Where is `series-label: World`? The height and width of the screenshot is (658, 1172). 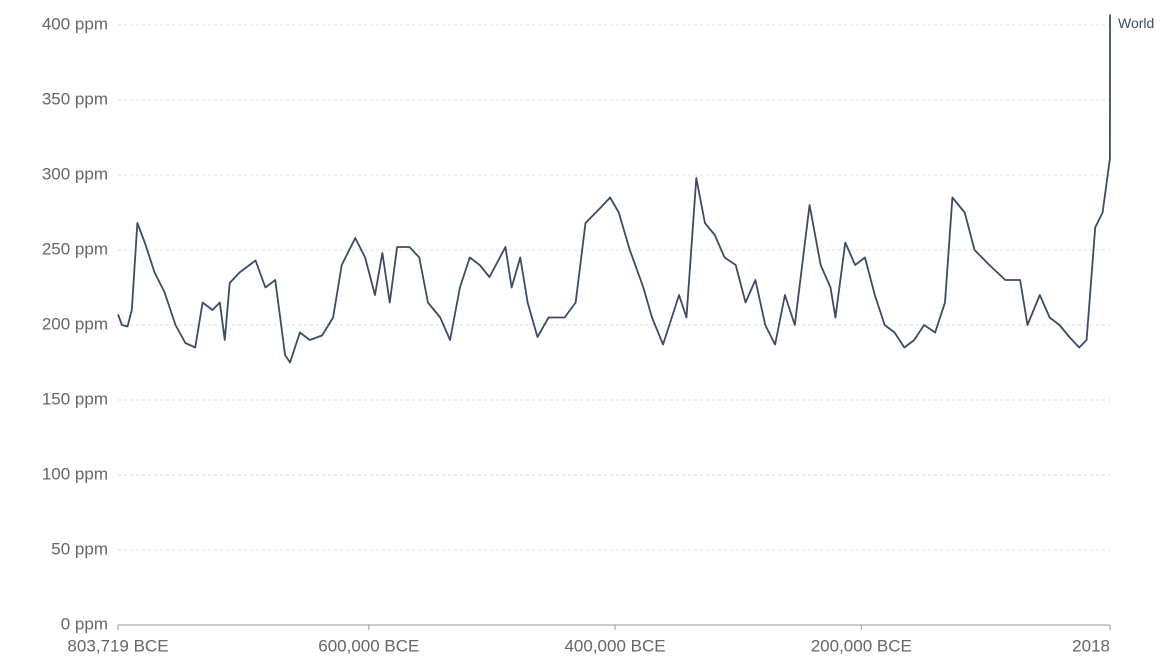
series-label: World is located at coordinates (1136, 23).